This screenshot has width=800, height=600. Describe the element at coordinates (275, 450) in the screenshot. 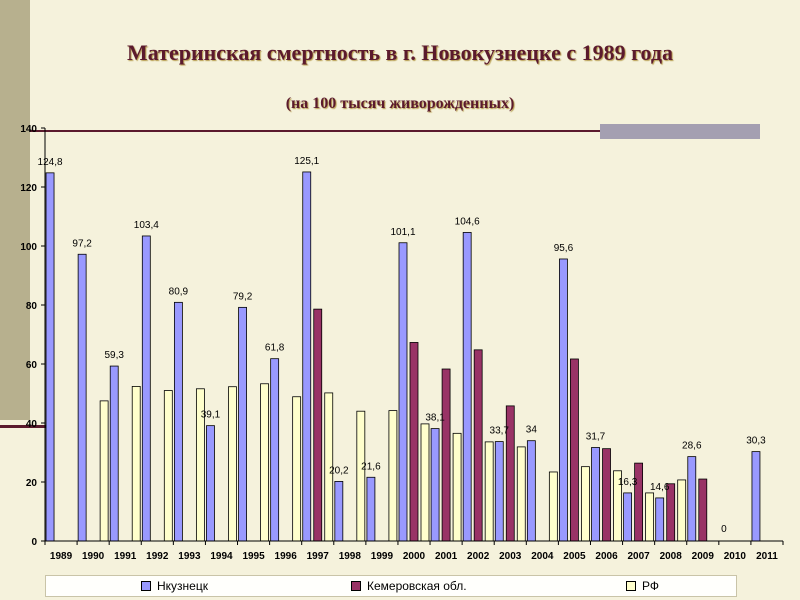

I see `bar-novokuznetsk-1996` at that location.